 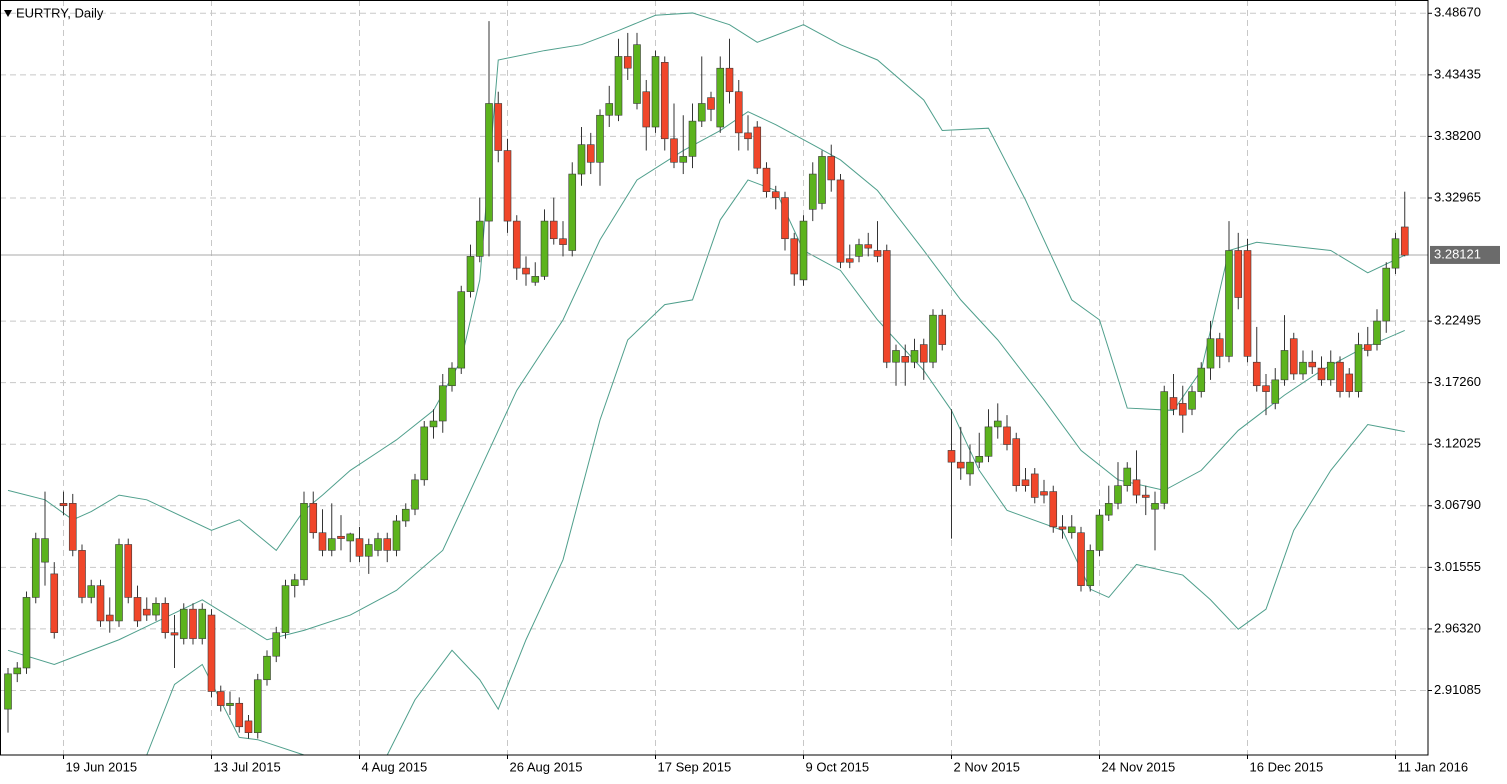 What do you see at coordinates (1433, 766) in the screenshot?
I see `x-tick-label: 11 Jan 2016` at bounding box center [1433, 766].